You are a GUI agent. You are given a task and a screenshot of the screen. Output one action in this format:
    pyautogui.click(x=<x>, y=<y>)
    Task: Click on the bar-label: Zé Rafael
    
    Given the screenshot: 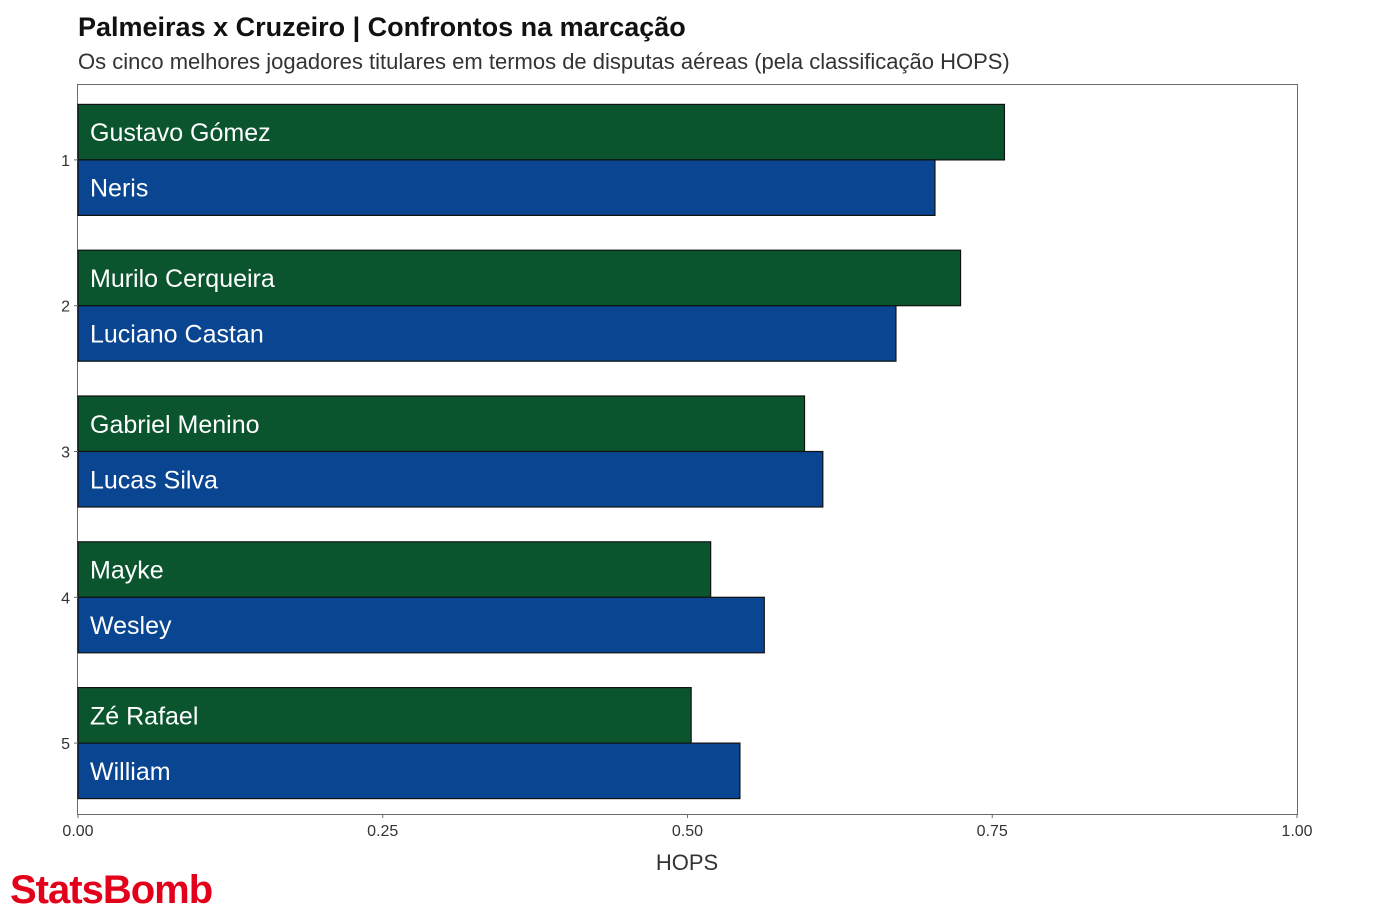 What is the action you would take?
    pyautogui.click(x=144, y=716)
    